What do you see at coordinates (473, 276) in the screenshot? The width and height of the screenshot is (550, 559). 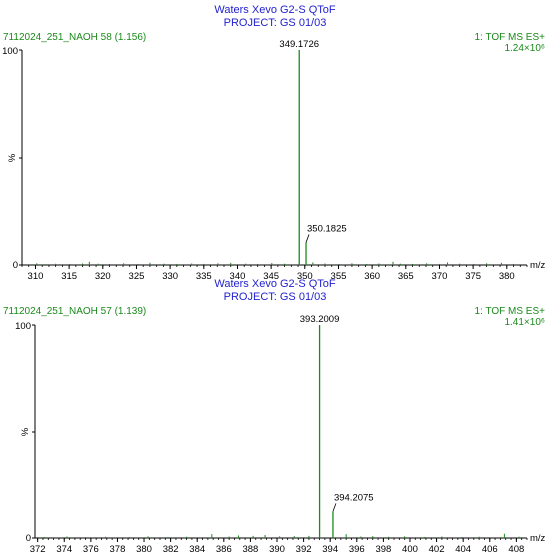 I see `x-tick-label: 375` at bounding box center [473, 276].